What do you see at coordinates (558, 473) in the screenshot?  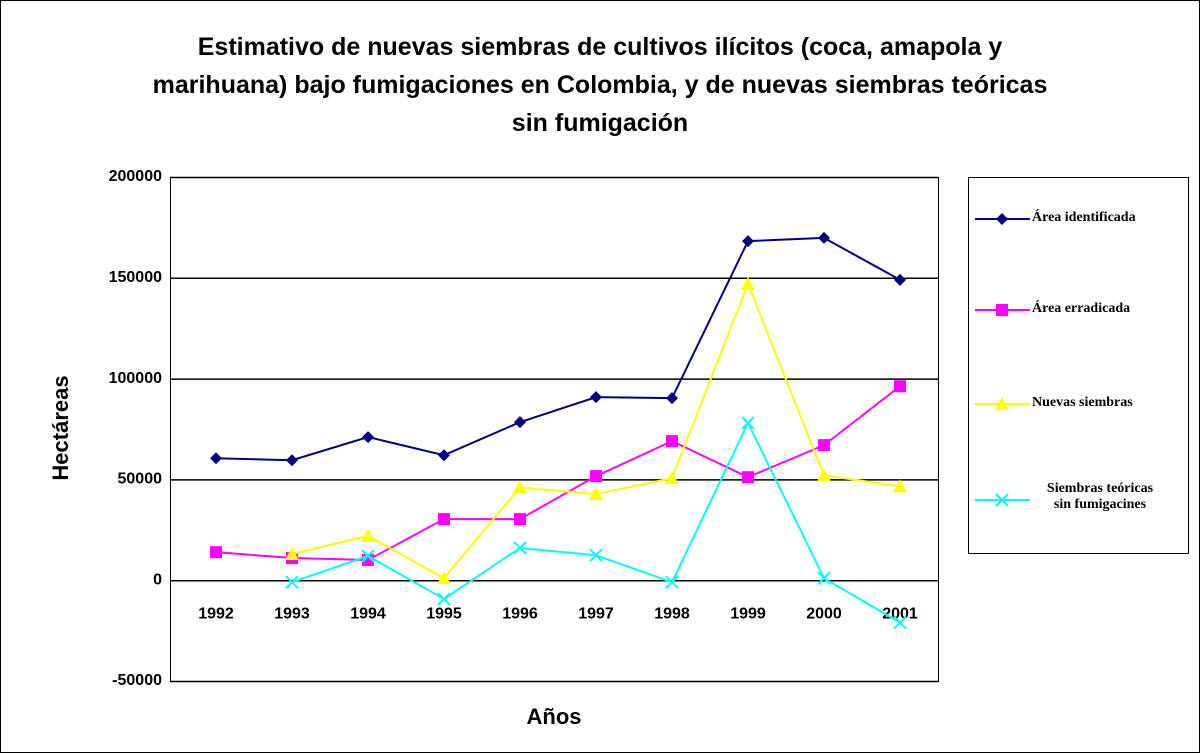 I see `series-line` at bounding box center [558, 473].